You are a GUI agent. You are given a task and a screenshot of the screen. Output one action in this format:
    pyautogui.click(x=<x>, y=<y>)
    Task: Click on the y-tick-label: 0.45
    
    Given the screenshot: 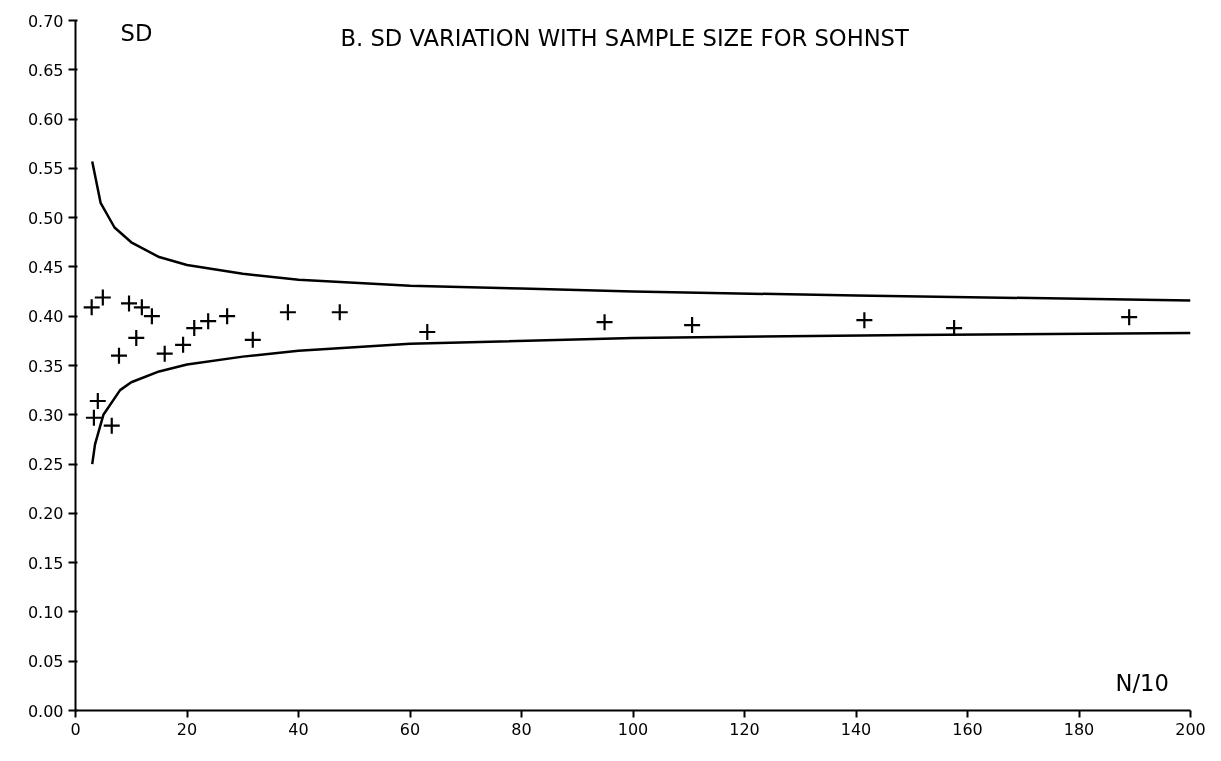 What is the action you would take?
    pyautogui.click(x=45, y=267)
    